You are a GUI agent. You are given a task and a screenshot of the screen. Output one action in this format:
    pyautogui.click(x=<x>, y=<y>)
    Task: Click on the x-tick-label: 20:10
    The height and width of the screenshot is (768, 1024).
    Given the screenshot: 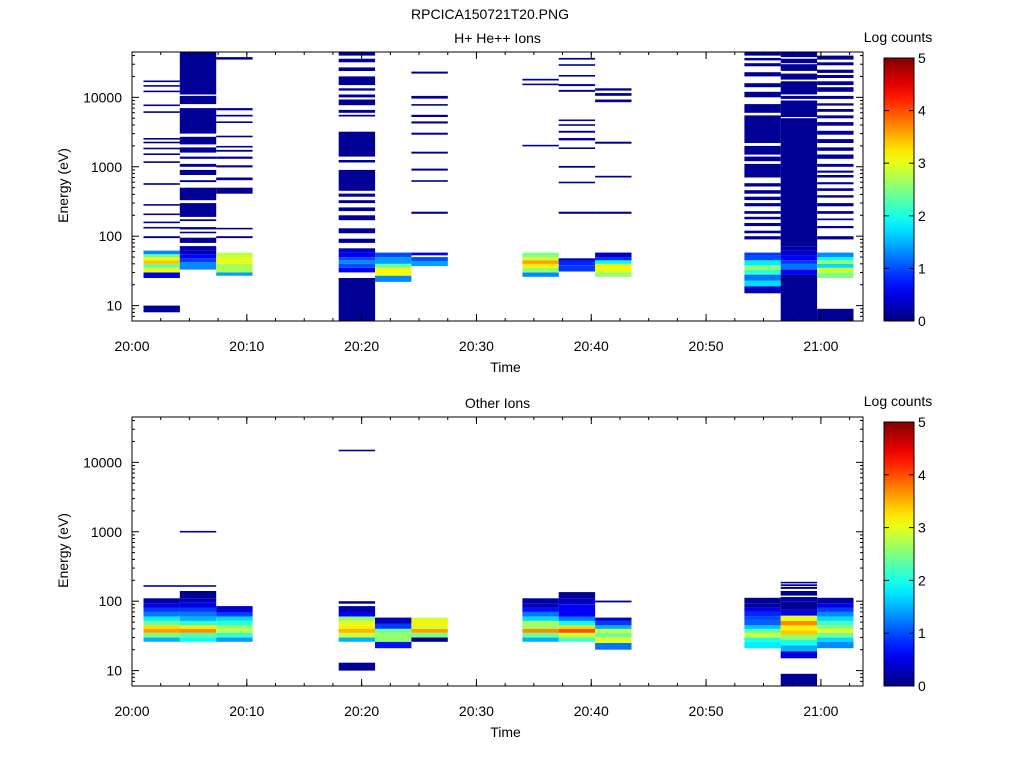 What is the action you would take?
    pyautogui.click(x=246, y=711)
    